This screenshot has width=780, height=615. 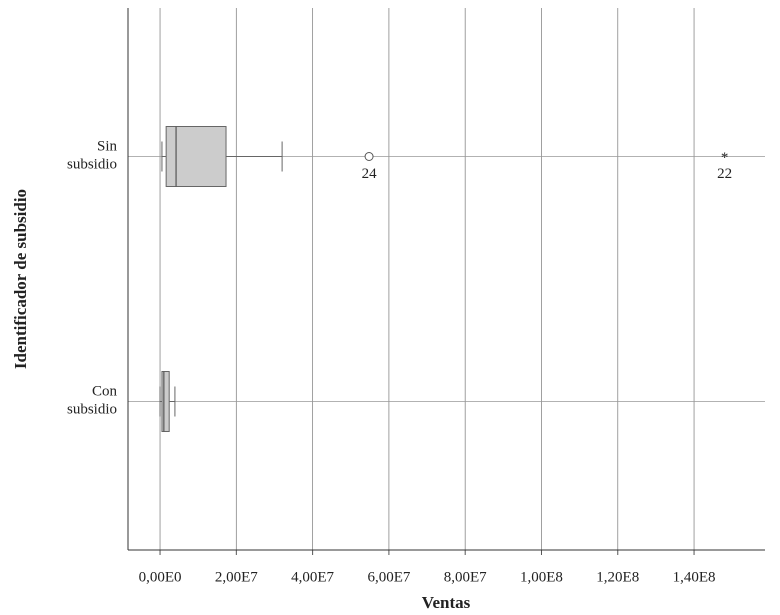 What do you see at coordinates (465, 577) in the screenshot?
I see `x-tick-label: 8,00E7` at bounding box center [465, 577].